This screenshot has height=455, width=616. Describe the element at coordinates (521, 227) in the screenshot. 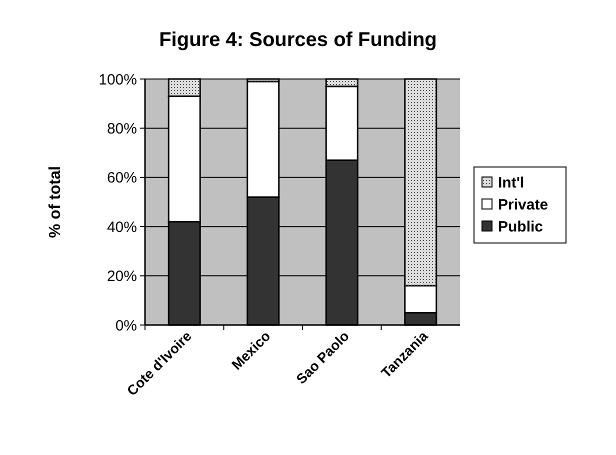

I see `legend-label: Public` at that location.